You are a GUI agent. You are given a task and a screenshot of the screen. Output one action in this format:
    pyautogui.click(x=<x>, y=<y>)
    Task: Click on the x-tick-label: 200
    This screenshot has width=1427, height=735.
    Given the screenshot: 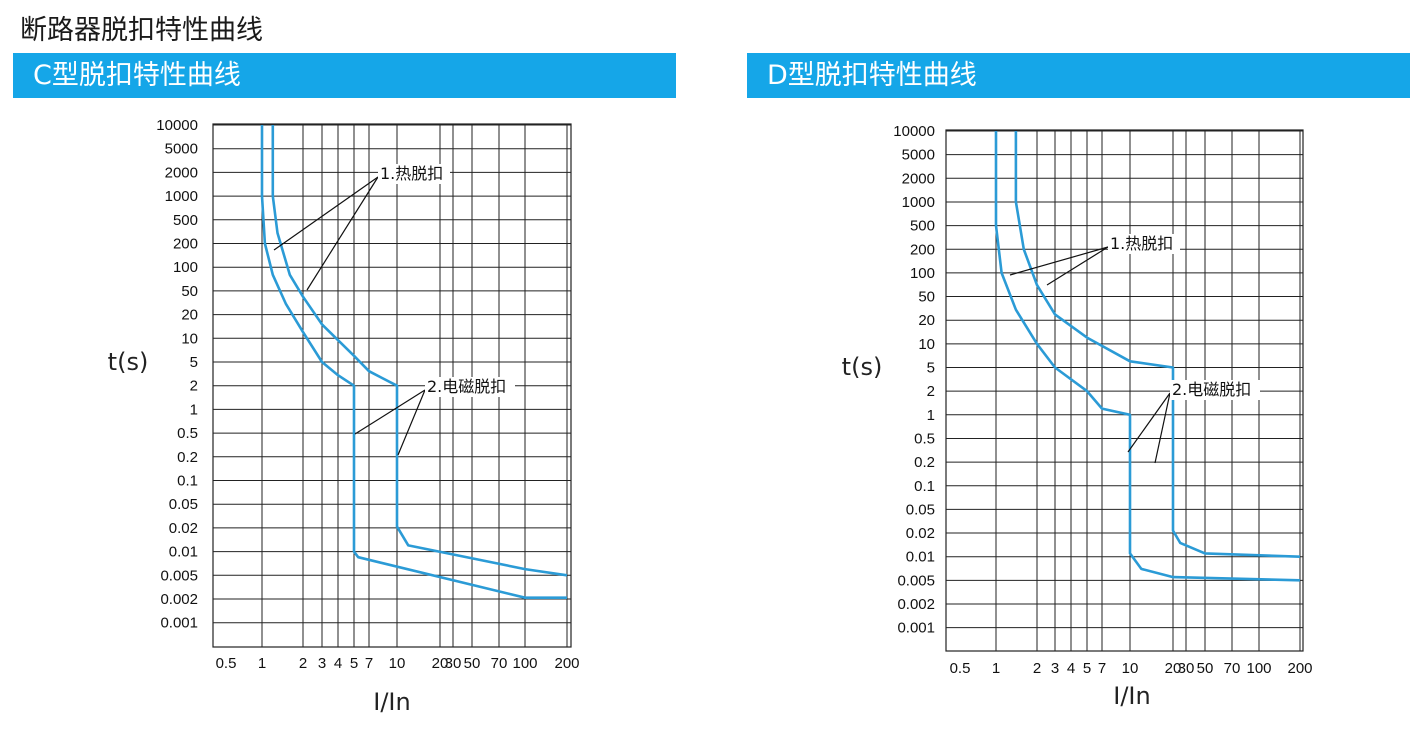 What is the action you would take?
    pyautogui.click(x=1299, y=668)
    